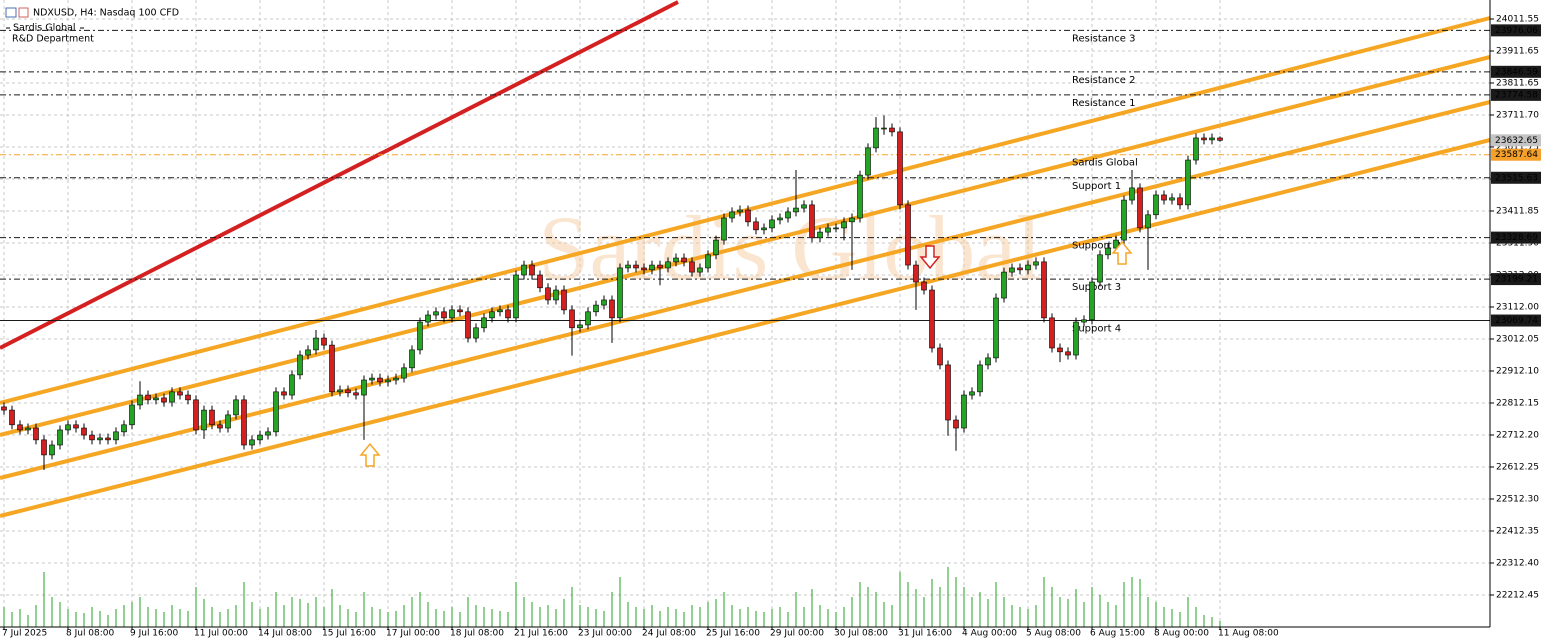 The image size is (1541, 638). Describe the element at coordinates (477, 633) in the screenshot. I see `x-tick-label: 18 Jul 08:00` at that location.